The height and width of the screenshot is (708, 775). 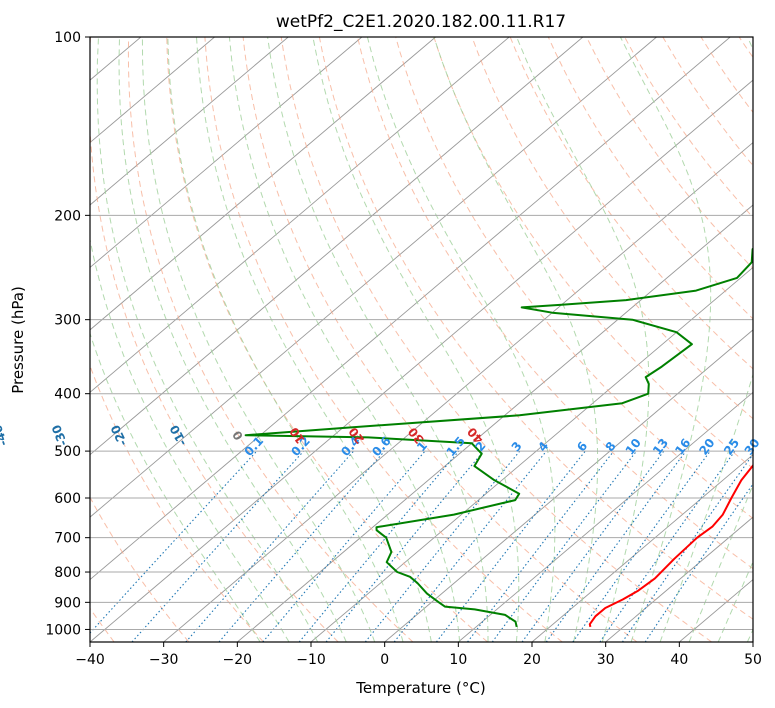 What do you see at coordinates (679, 660) in the screenshot?
I see `x-tick-label: 40` at bounding box center [679, 660].